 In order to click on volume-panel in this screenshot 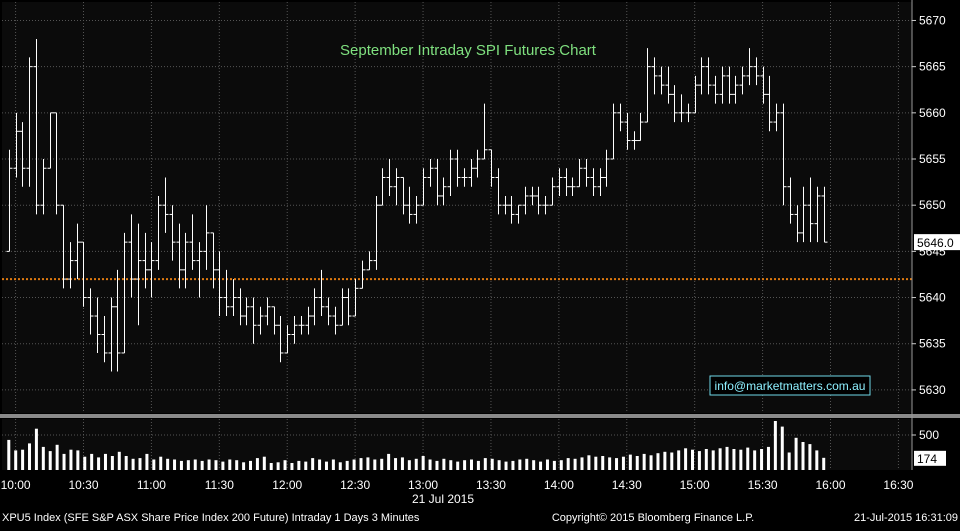, I will do `click(457, 444)`.